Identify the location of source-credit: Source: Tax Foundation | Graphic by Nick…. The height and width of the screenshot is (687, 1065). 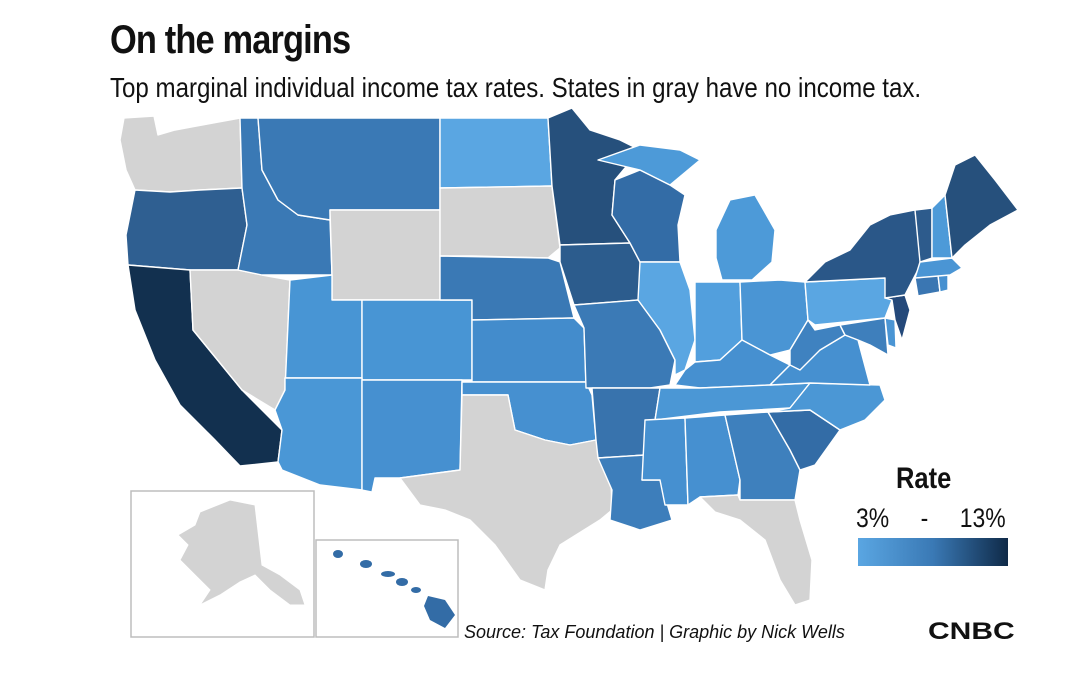
(654, 632).